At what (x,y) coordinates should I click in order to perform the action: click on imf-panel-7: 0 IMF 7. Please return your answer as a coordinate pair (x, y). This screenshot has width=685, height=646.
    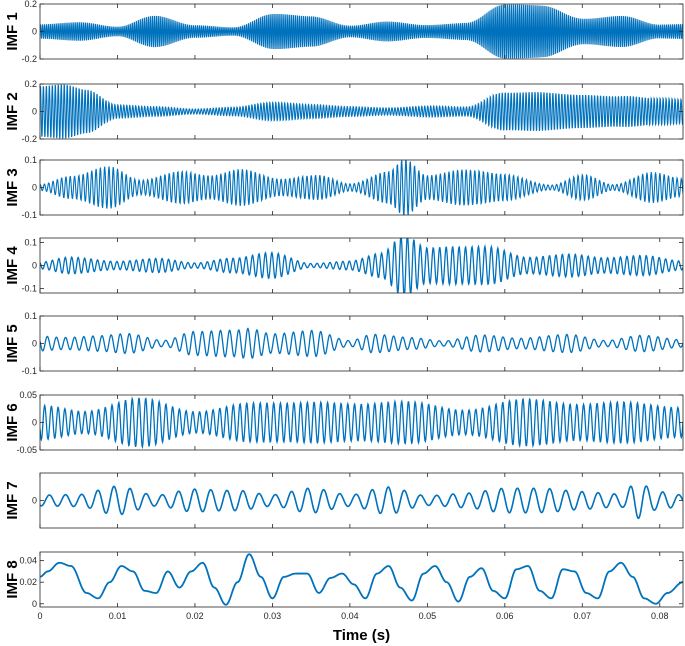
    Looking at the image, I should click on (344, 500).